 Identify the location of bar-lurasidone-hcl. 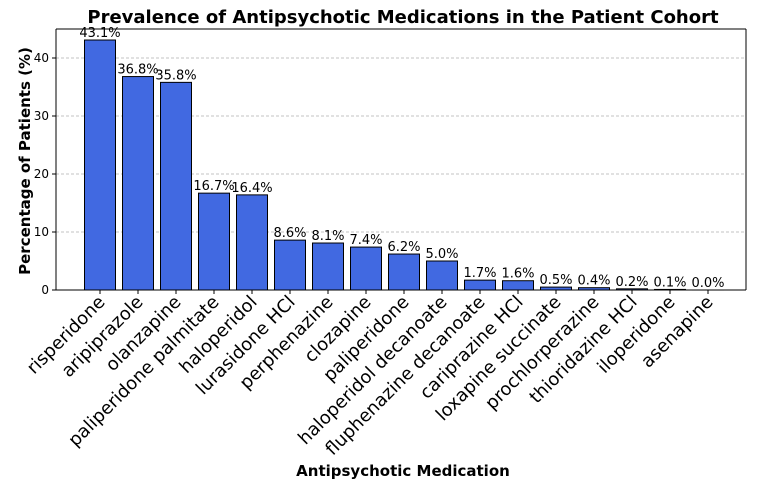
(290, 265).